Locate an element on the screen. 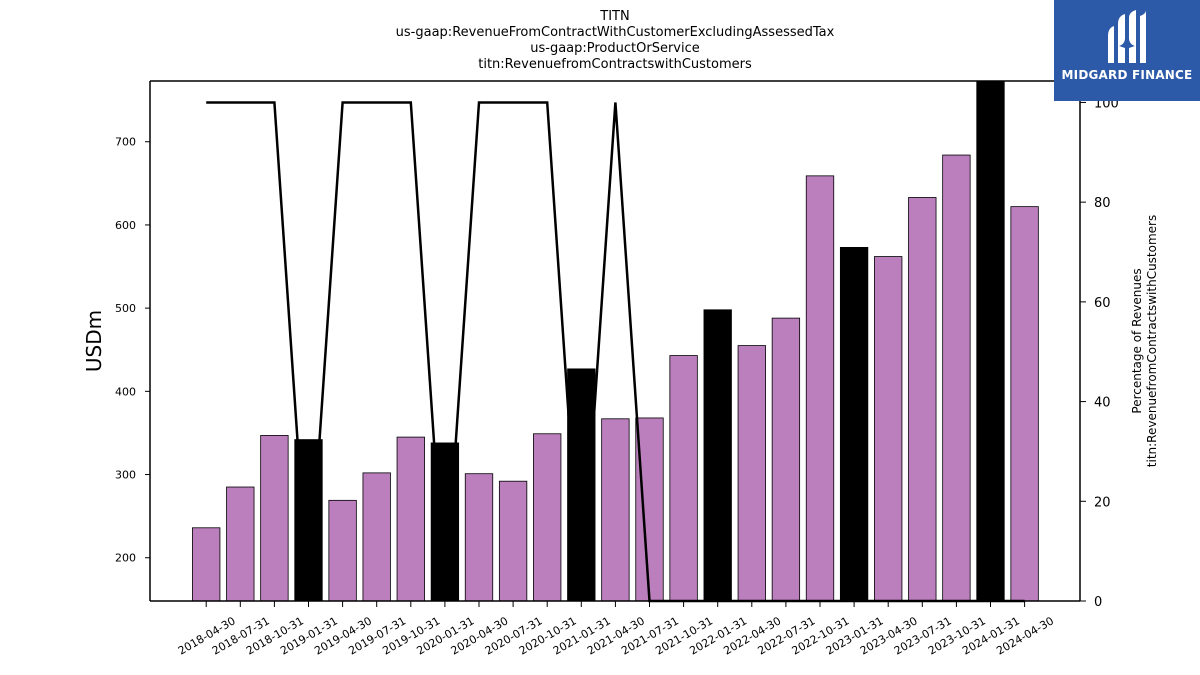 The height and width of the screenshot is (675, 1200). chart-title-line-4: titn:RevenuefromContractswithCustomers is located at coordinates (615, 64).